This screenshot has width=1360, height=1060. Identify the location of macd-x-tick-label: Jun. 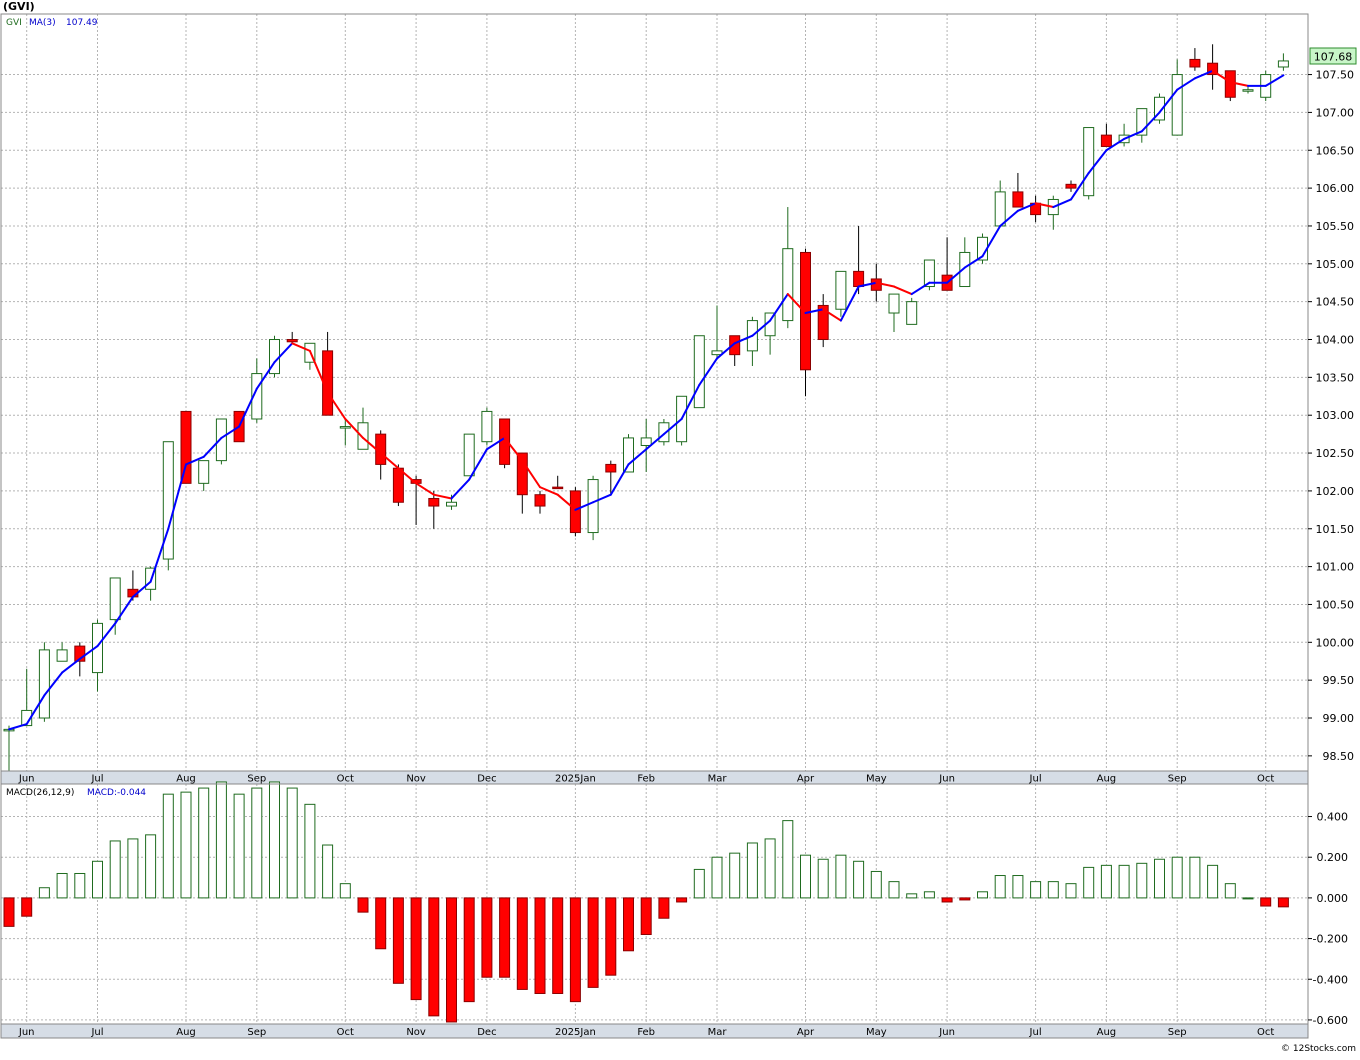
(946, 1032).